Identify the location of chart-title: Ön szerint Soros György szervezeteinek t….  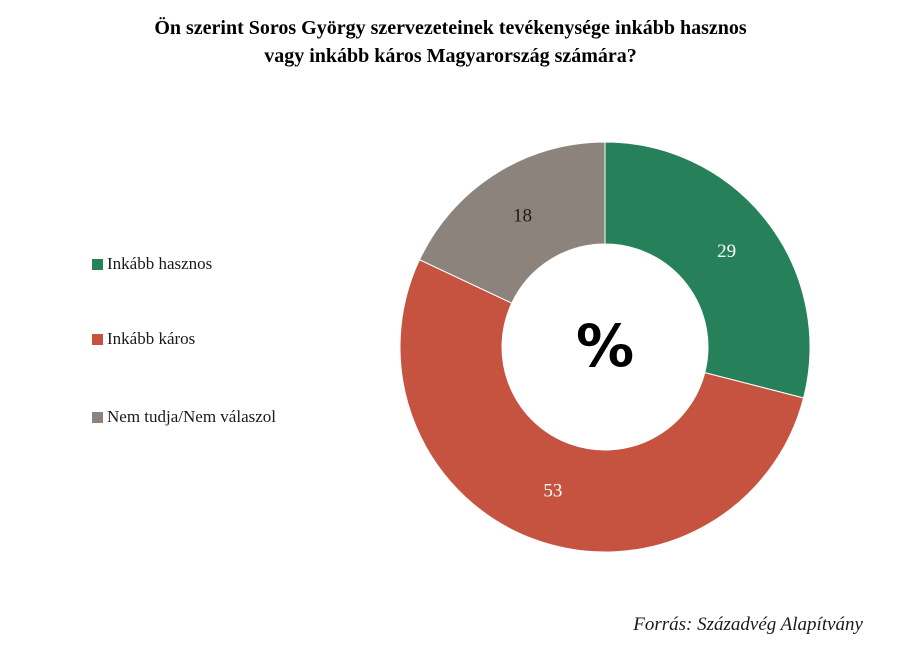
(450, 42).